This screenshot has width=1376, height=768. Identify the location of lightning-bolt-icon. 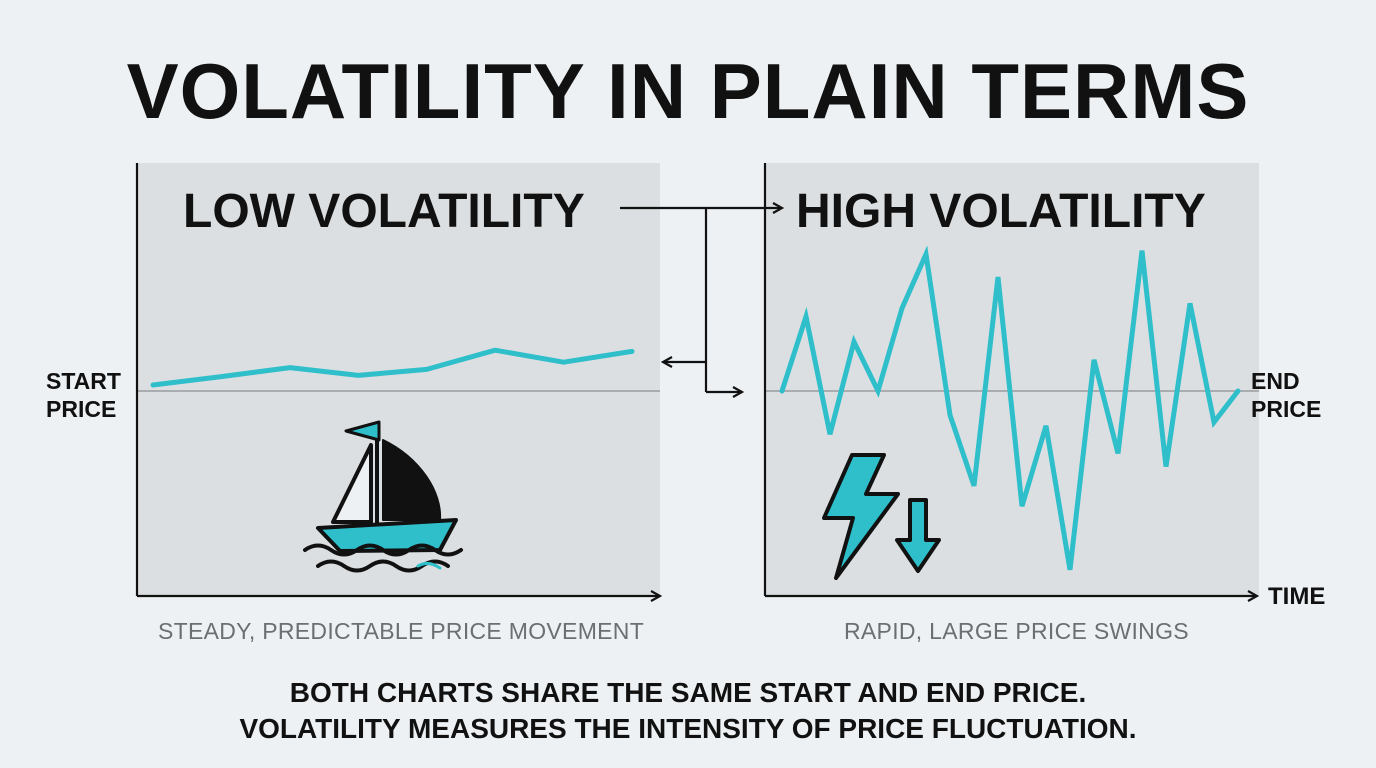
(861, 516).